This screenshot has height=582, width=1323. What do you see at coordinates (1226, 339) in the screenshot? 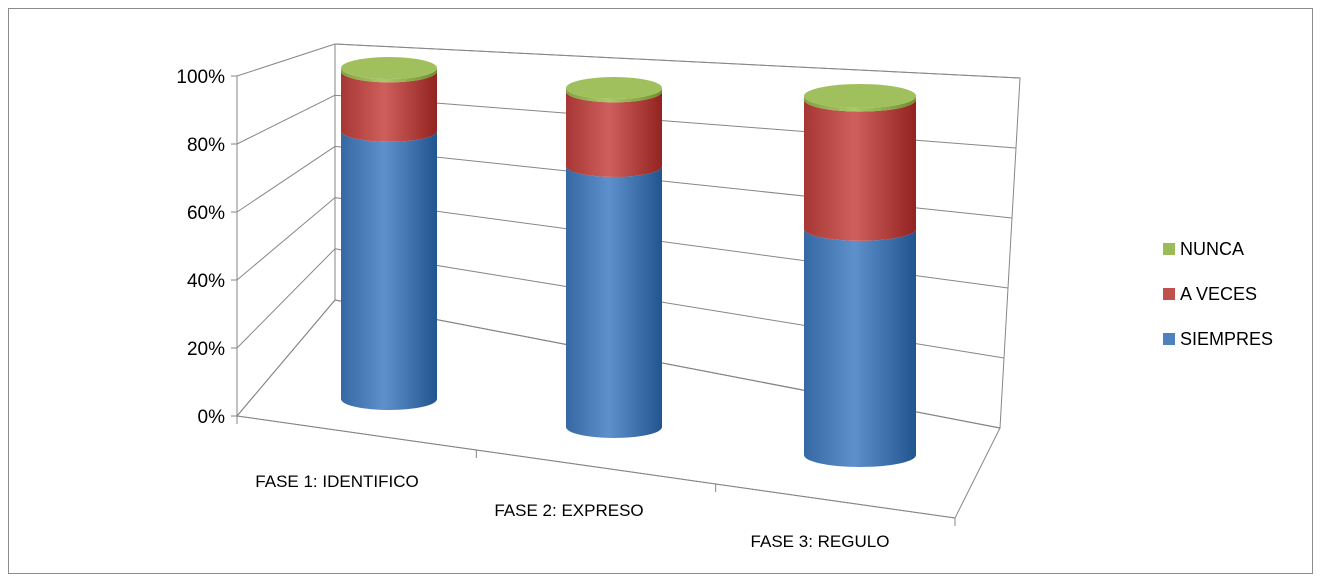
I see `legend-label: SIEMPRES` at bounding box center [1226, 339].